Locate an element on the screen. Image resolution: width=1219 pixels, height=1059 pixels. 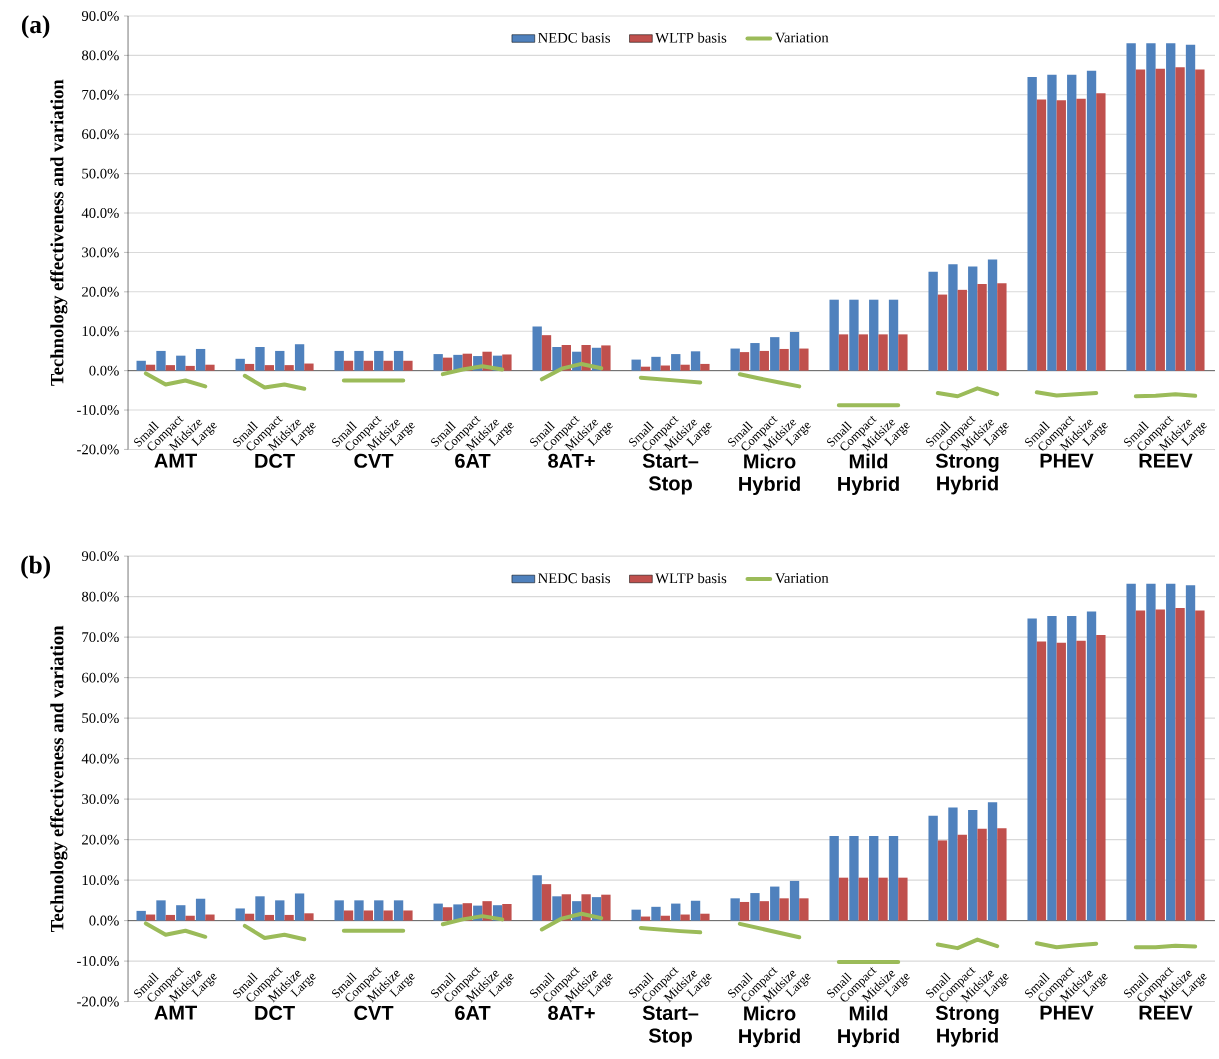
y-tick-label: 60.0% is located at coordinates (100, 134).